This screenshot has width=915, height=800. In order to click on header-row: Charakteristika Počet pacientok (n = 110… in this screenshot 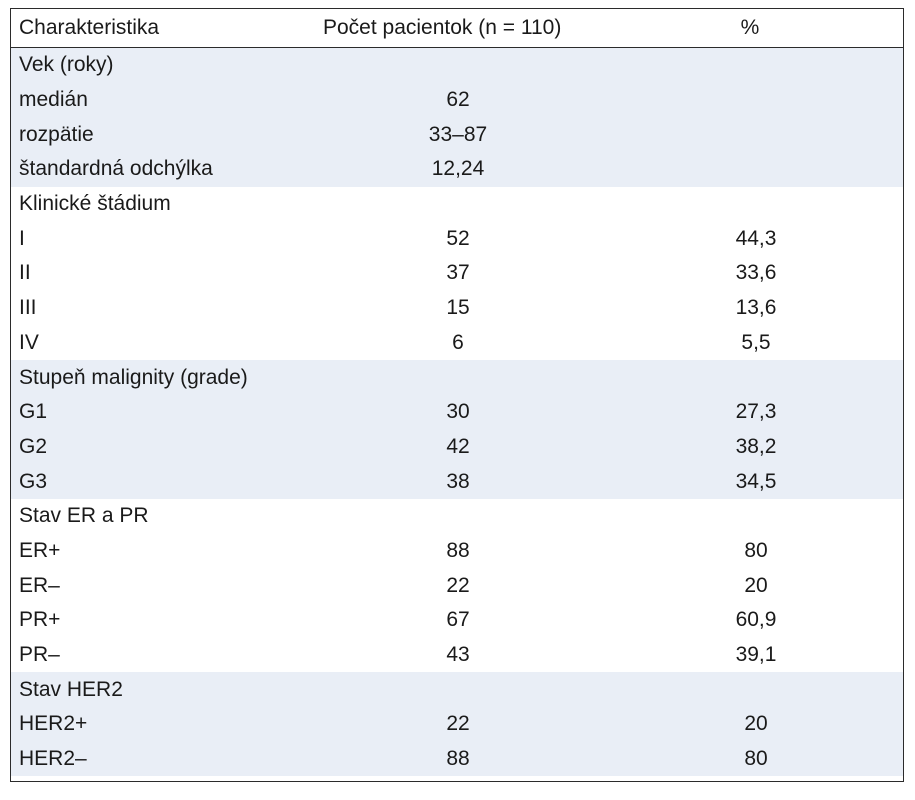, I will do `click(457, 28)`.